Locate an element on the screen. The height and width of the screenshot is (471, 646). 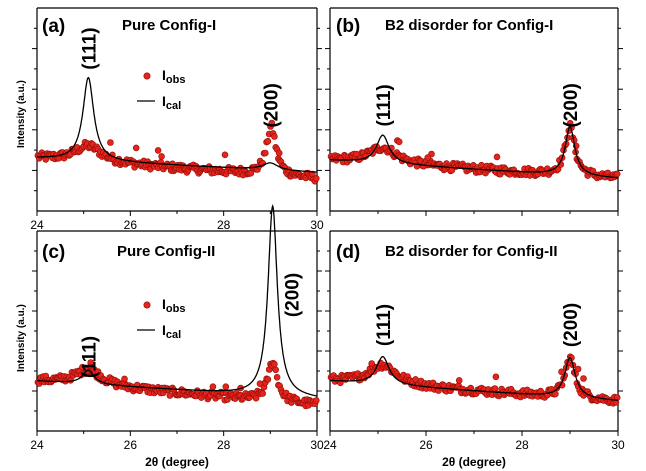
panel-letter: (b) is located at coordinates (348, 26).